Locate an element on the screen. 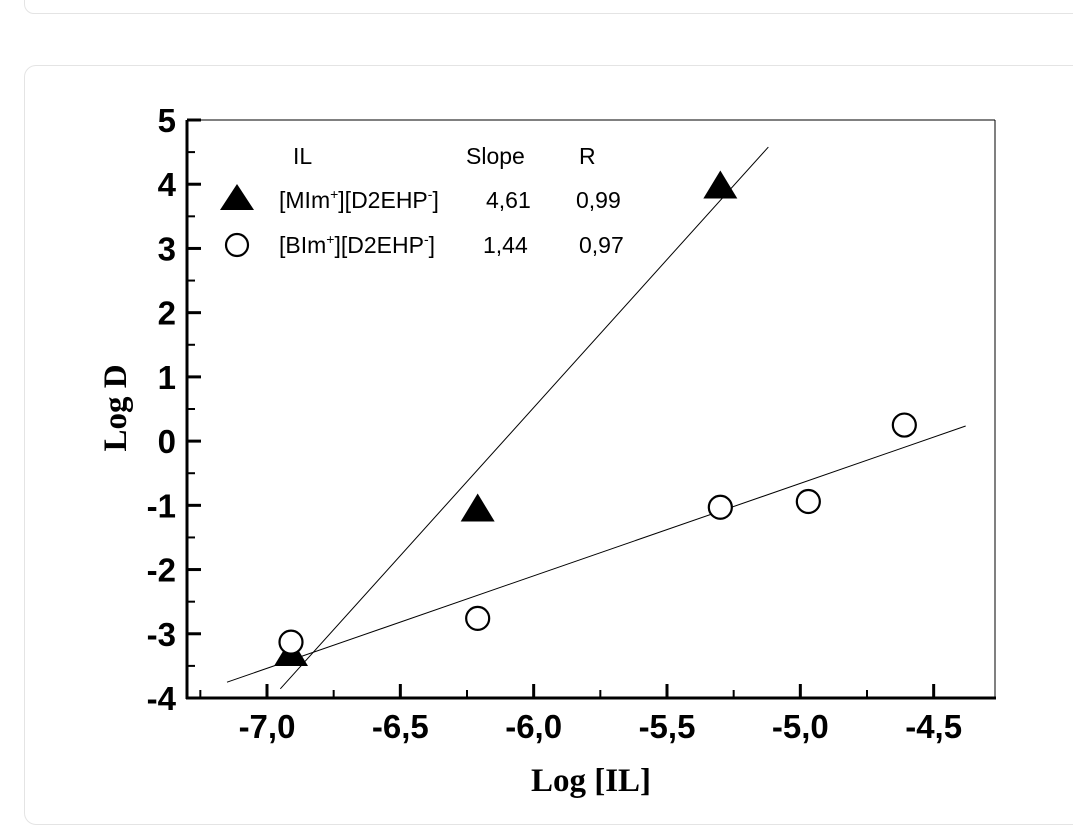  x-tick-label: -4,5 is located at coordinates (933, 726).